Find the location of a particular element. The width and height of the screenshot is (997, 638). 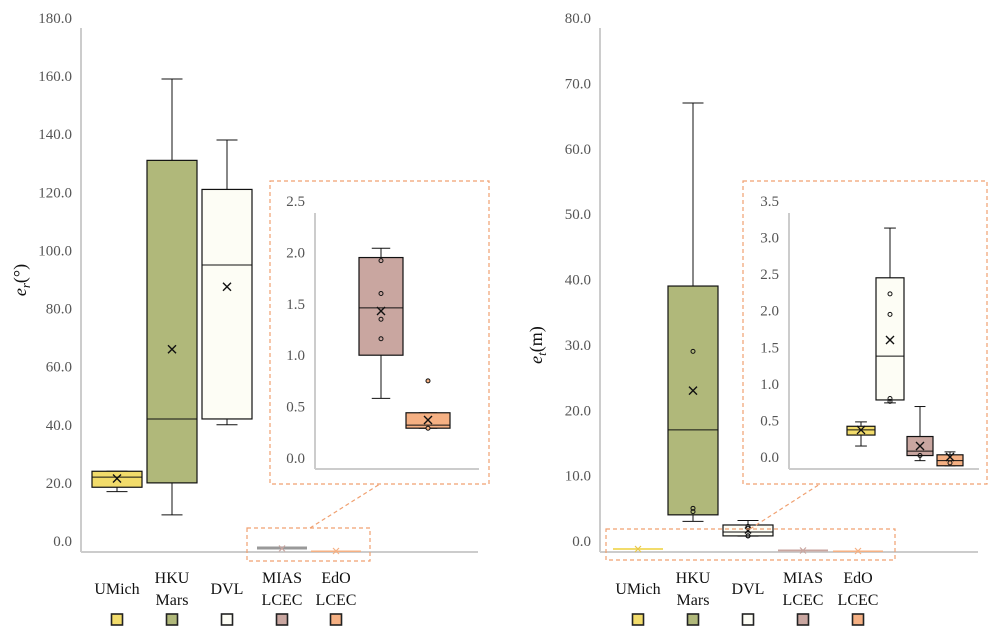

et-inset-y-tick-1: 0.5 is located at coordinates (769, 421).